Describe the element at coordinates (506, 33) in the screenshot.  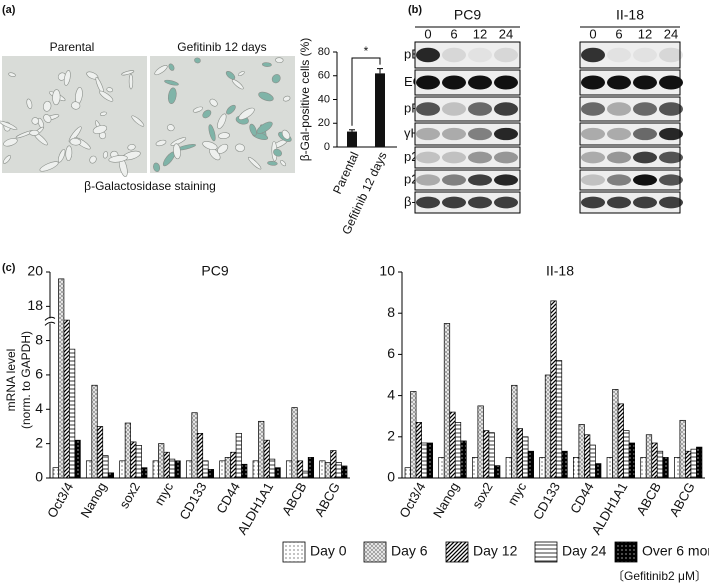
I see `lane-label: 24` at that location.